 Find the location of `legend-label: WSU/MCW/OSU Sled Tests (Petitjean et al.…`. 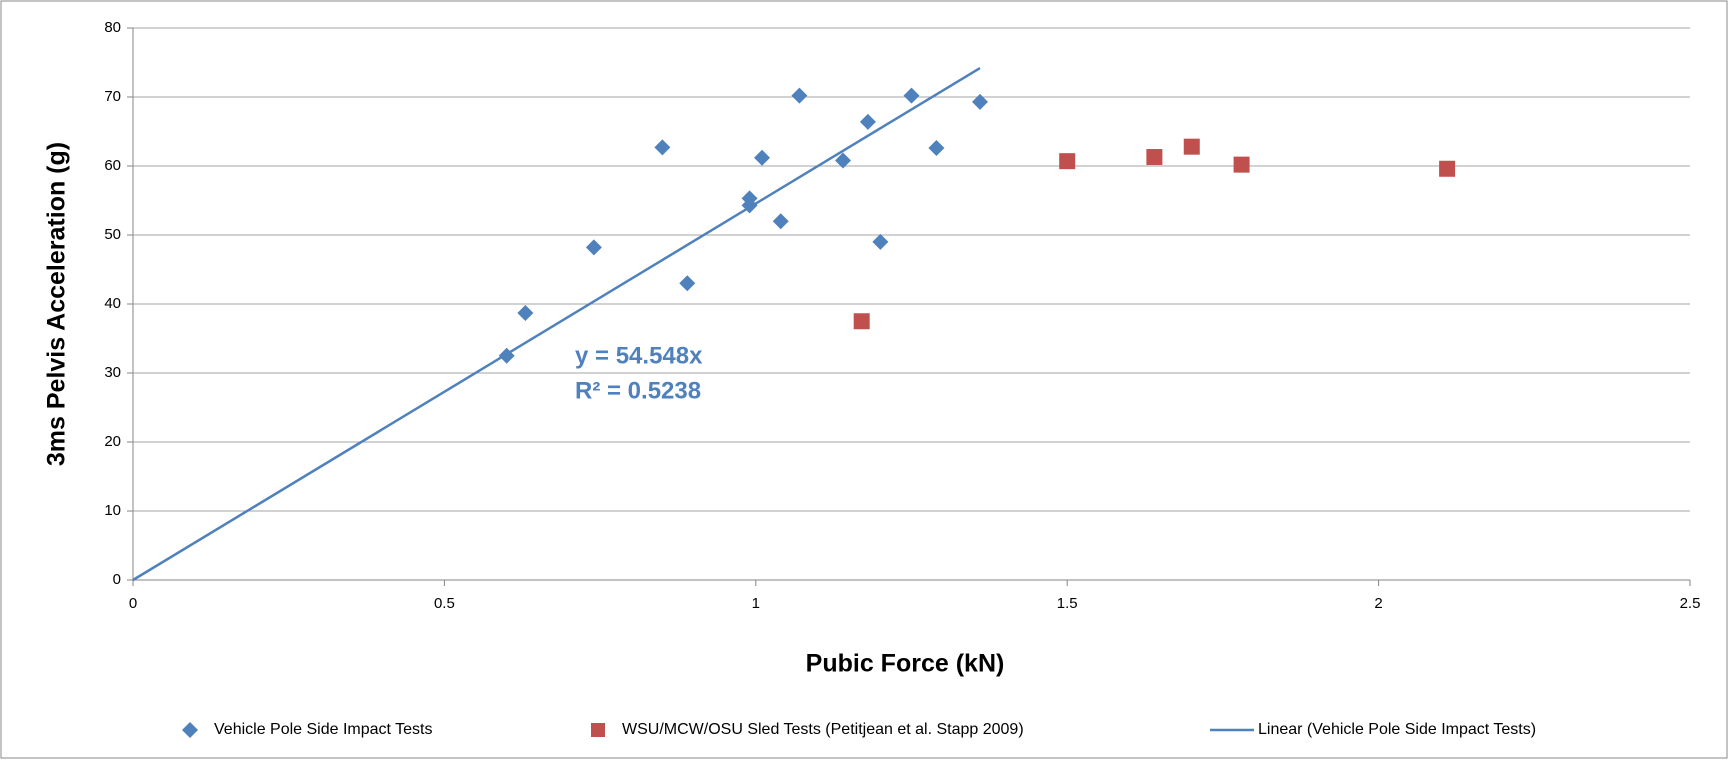

legend-label: WSU/MCW/OSU Sled Tests (Petitjean et al.… is located at coordinates (823, 729).